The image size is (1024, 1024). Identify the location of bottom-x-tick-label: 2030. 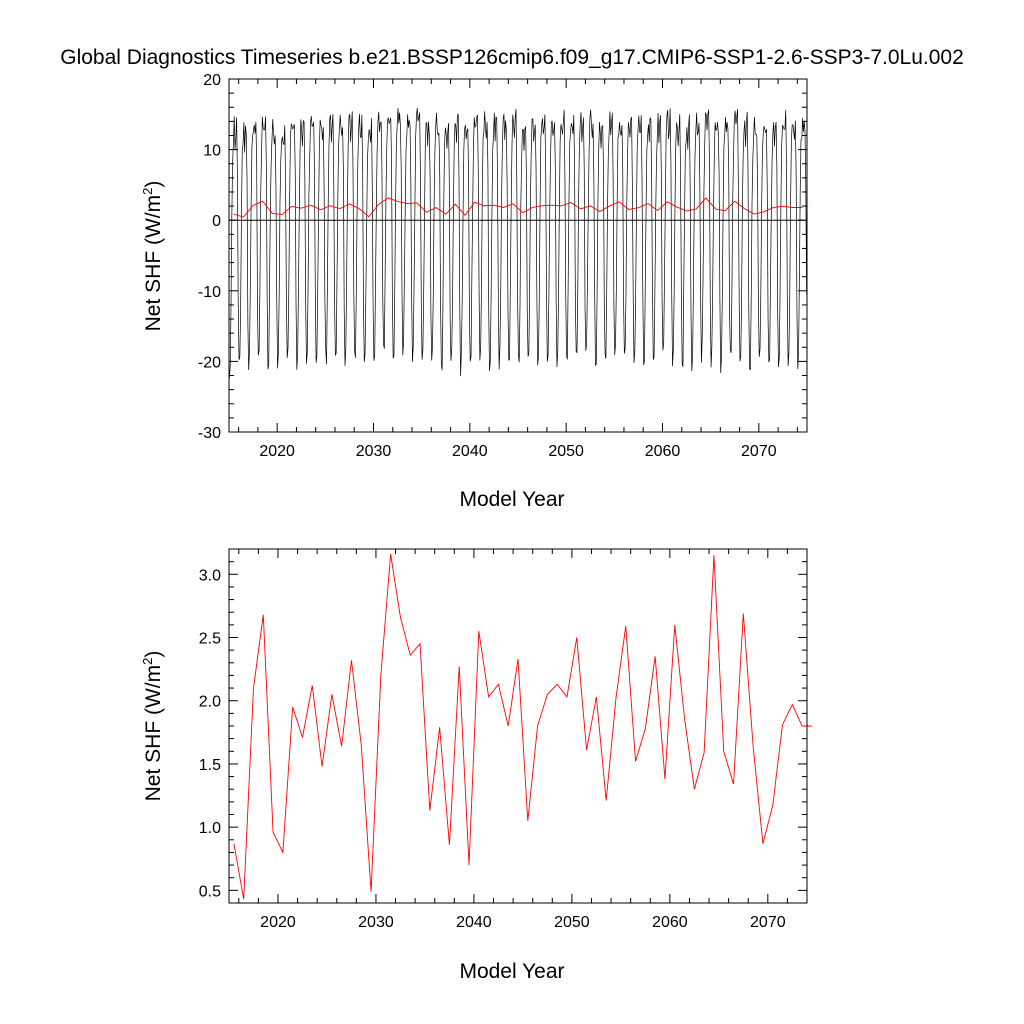
(376, 922).